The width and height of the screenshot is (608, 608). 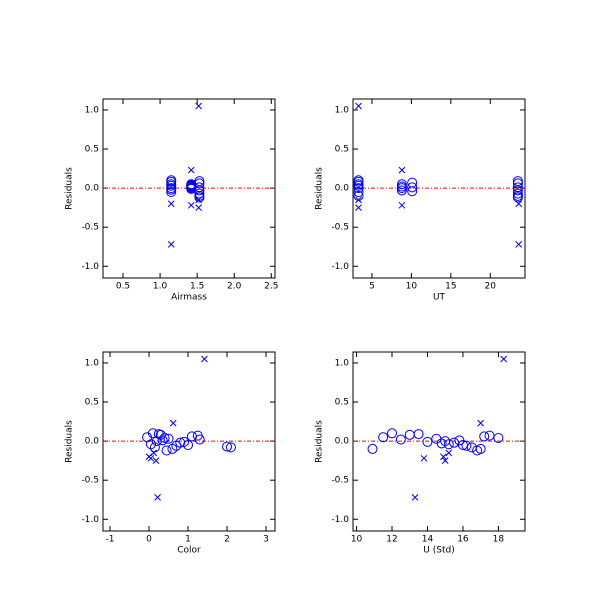 I want to click on x-tick-label: 1, so click(x=188, y=540).